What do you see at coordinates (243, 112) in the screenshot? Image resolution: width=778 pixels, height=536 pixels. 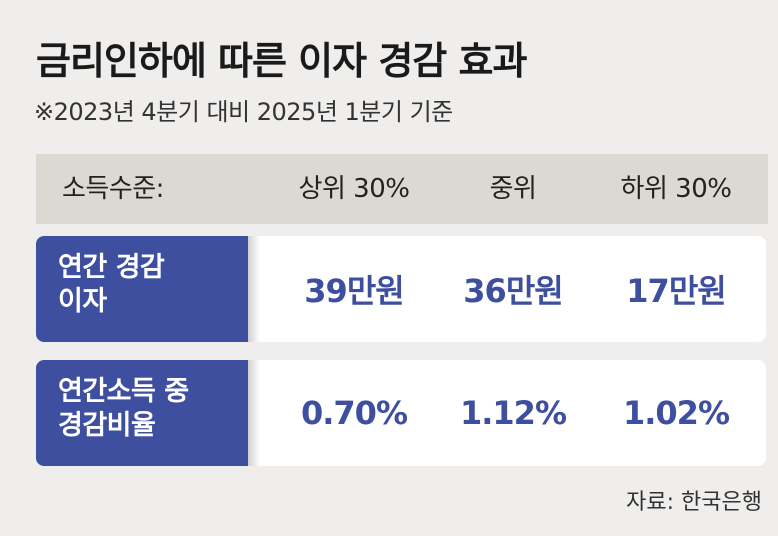 I see `chart-subtitle: ※2023년 4분기 대비 2025년 1분기 기준` at bounding box center [243, 112].